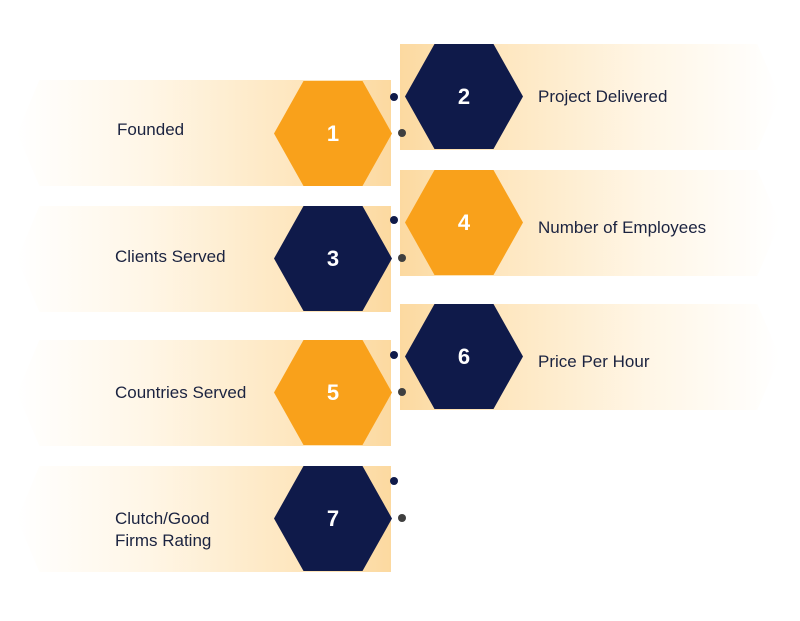 The image size is (800, 621). I want to click on number-1: 1, so click(333, 133).